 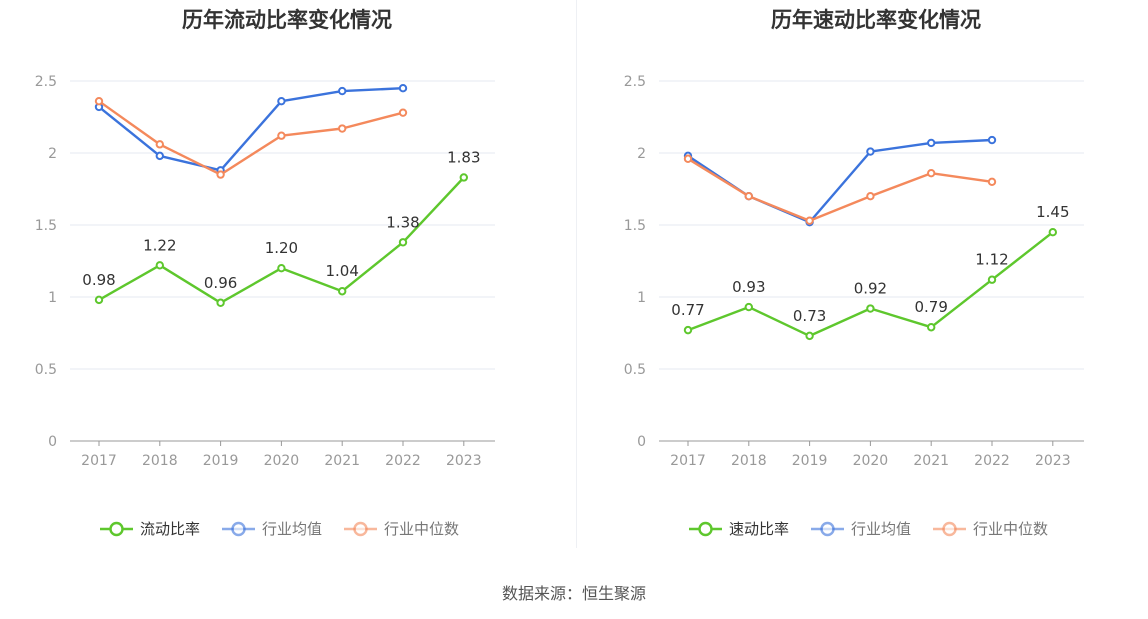 What do you see at coordinates (748, 287) in the screenshot?
I see `data-label: 0.93` at bounding box center [748, 287].